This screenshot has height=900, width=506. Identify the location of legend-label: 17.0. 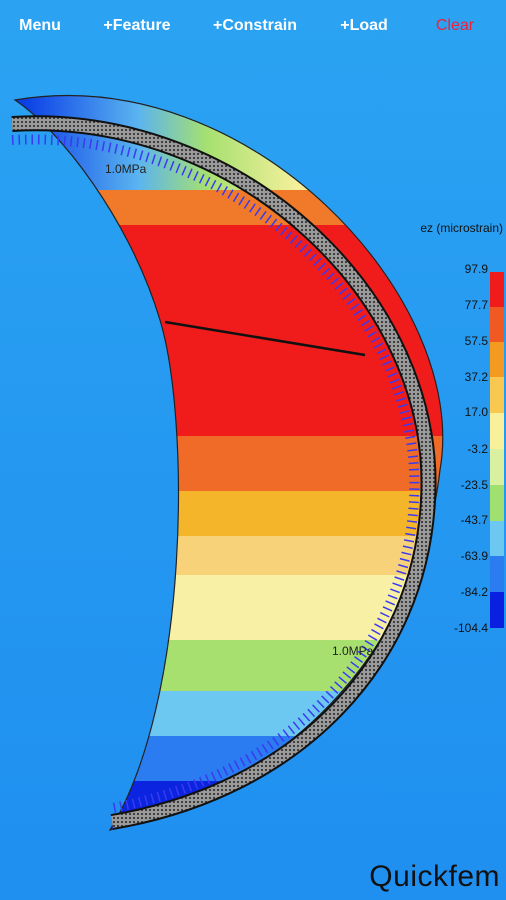
(477, 412).